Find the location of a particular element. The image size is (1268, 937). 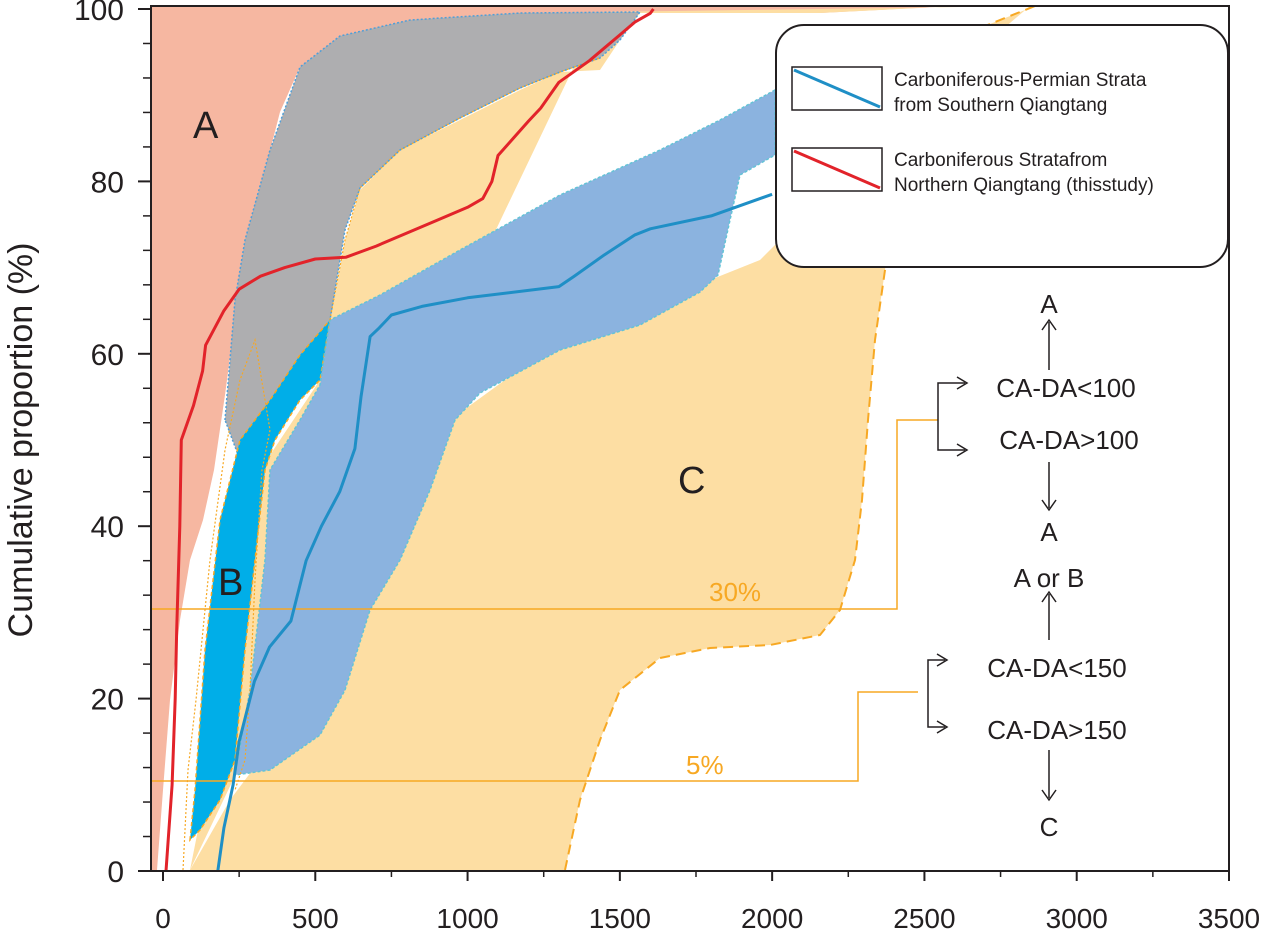

legend-label-southern-2: from Southern Qiangtang is located at coordinates (1000, 105).